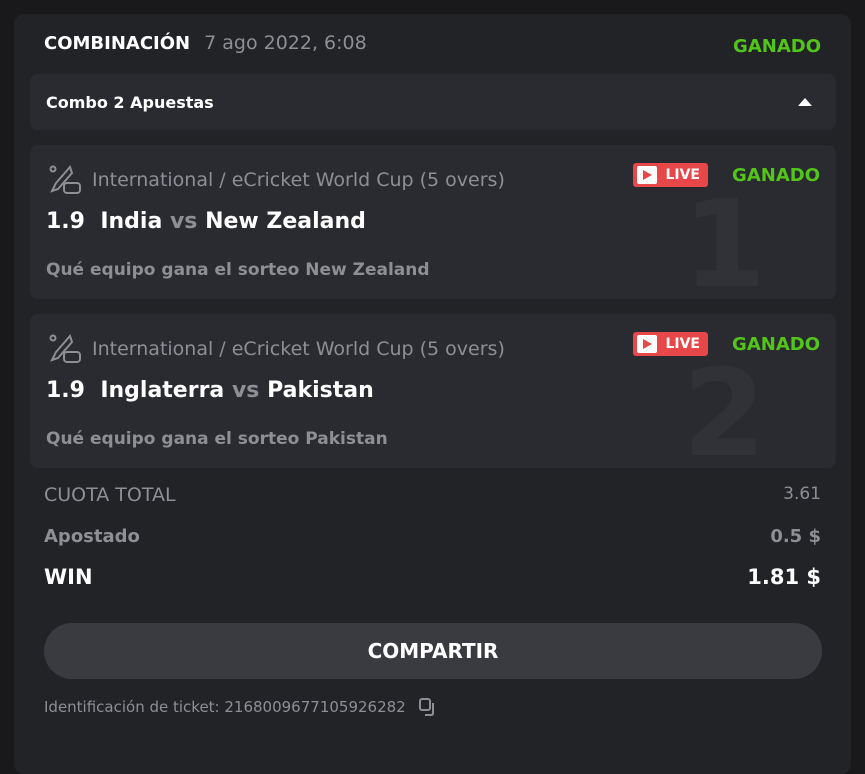 The width and height of the screenshot is (865, 774). I want to click on leg-selection: Qué equipo gana el sorteo New Zealand, so click(238, 270).